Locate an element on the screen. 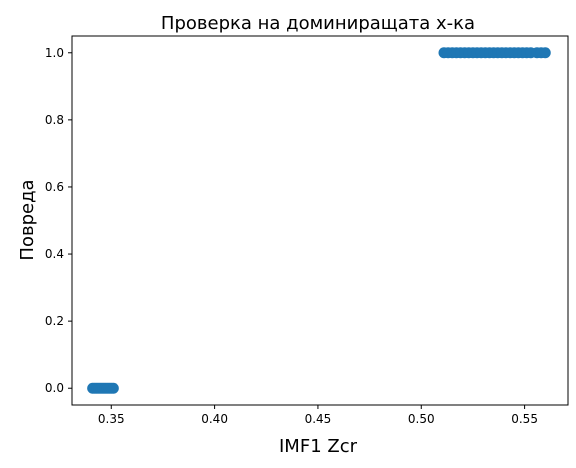  x-tick-label: 0.55 is located at coordinates (524, 419).